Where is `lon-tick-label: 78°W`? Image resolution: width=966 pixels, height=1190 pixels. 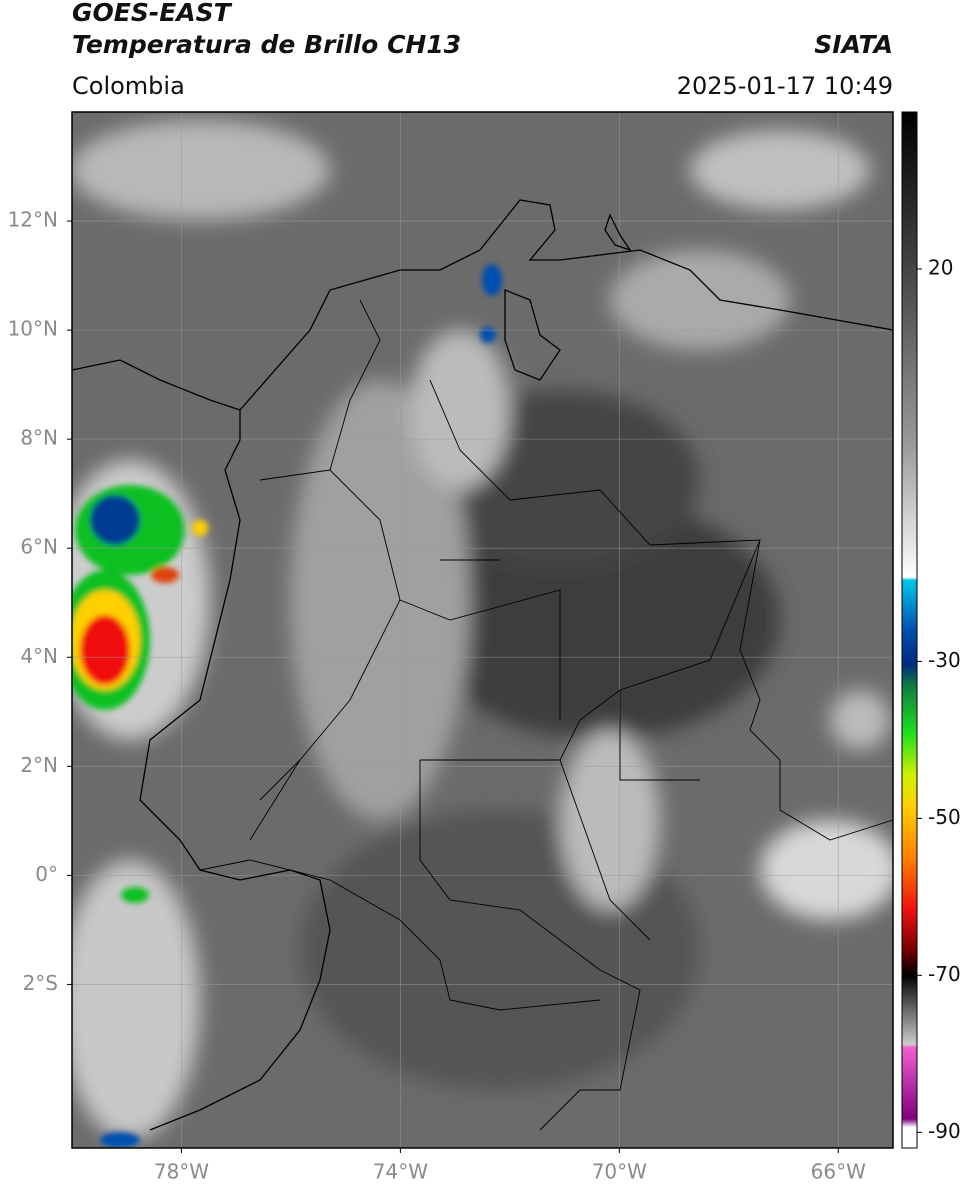 lon-tick-label: 78°W is located at coordinates (181, 1172).